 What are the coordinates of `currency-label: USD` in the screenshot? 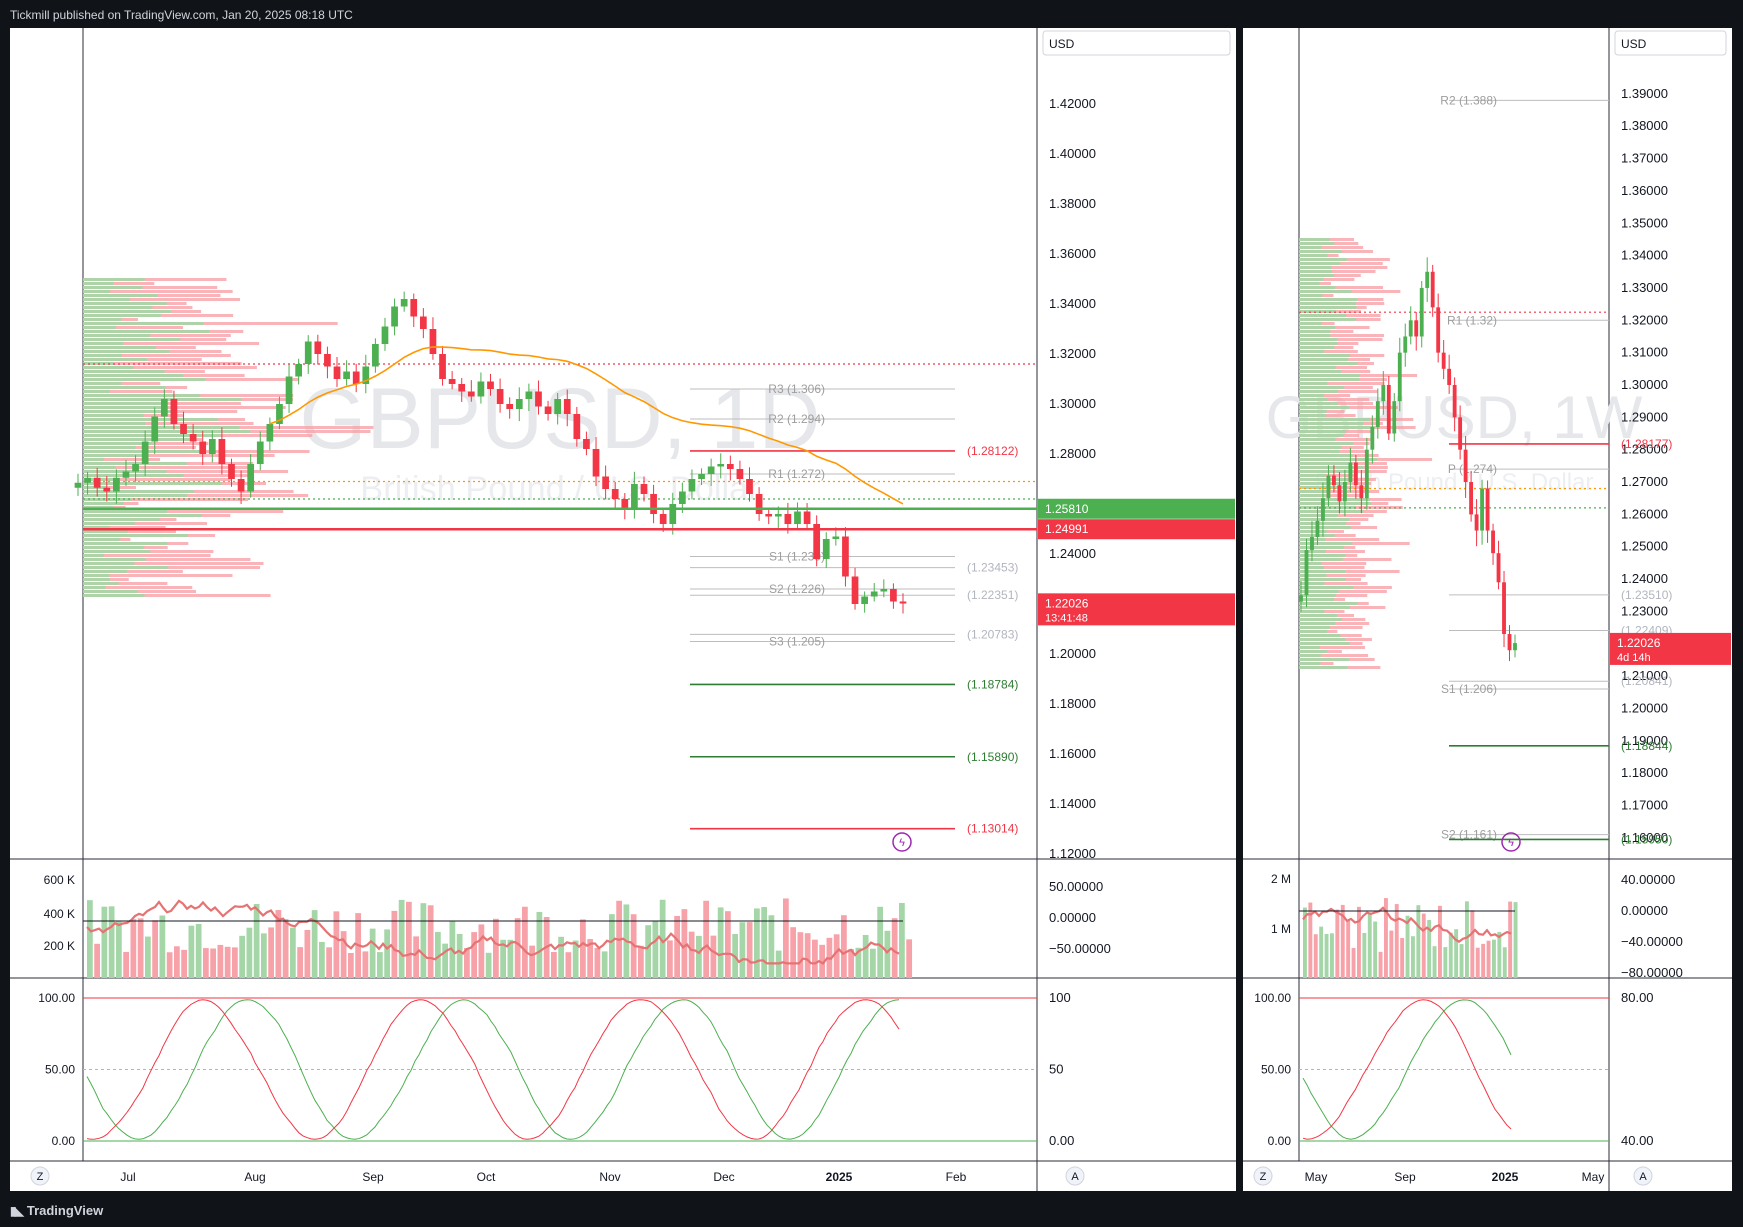 It's located at (1670, 43).